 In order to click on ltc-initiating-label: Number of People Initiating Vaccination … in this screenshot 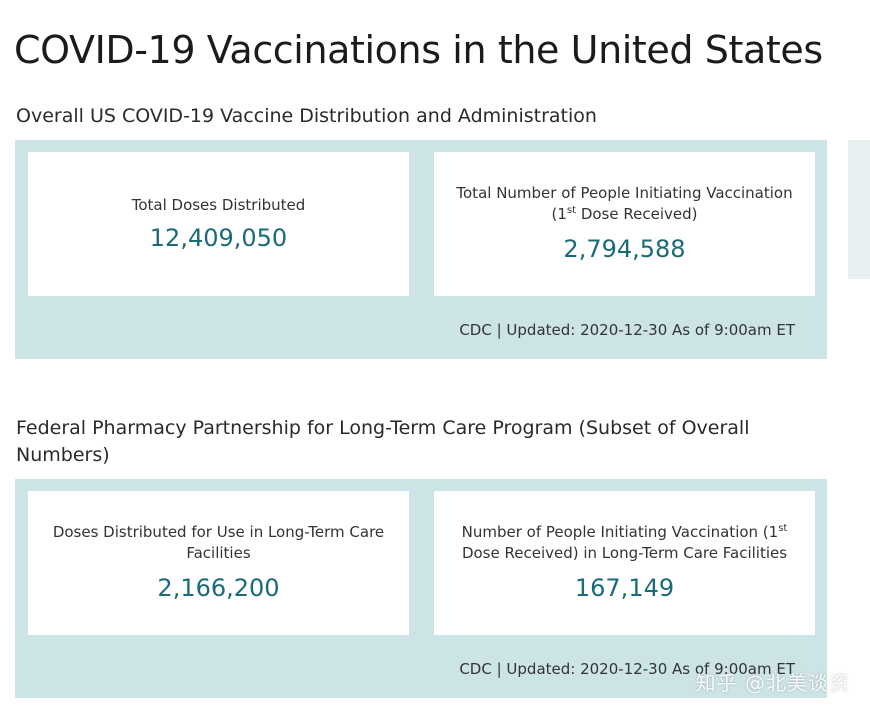, I will do `click(624, 542)`.